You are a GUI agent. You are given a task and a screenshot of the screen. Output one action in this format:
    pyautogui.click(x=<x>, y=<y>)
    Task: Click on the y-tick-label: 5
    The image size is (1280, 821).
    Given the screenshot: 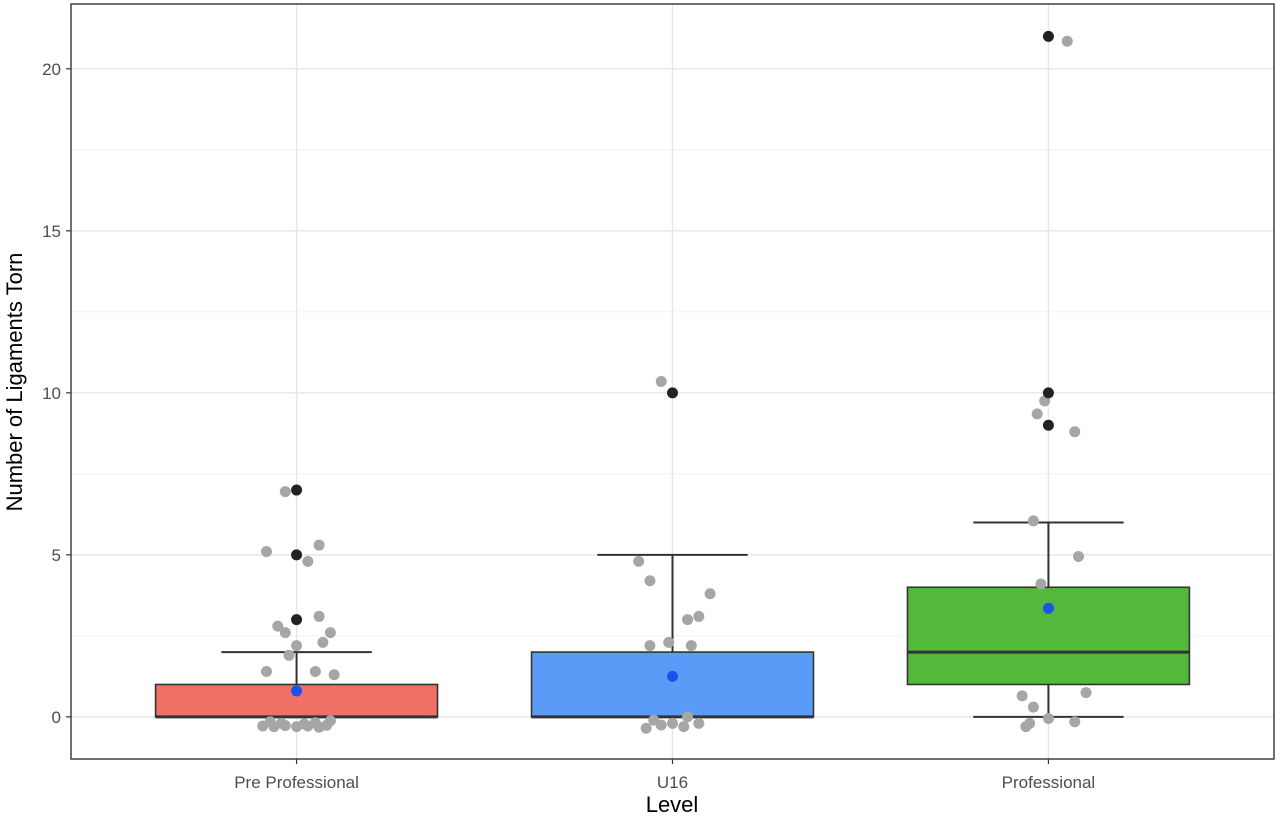 What is the action you would take?
    pyautogui.click(x=56, y=555)
    